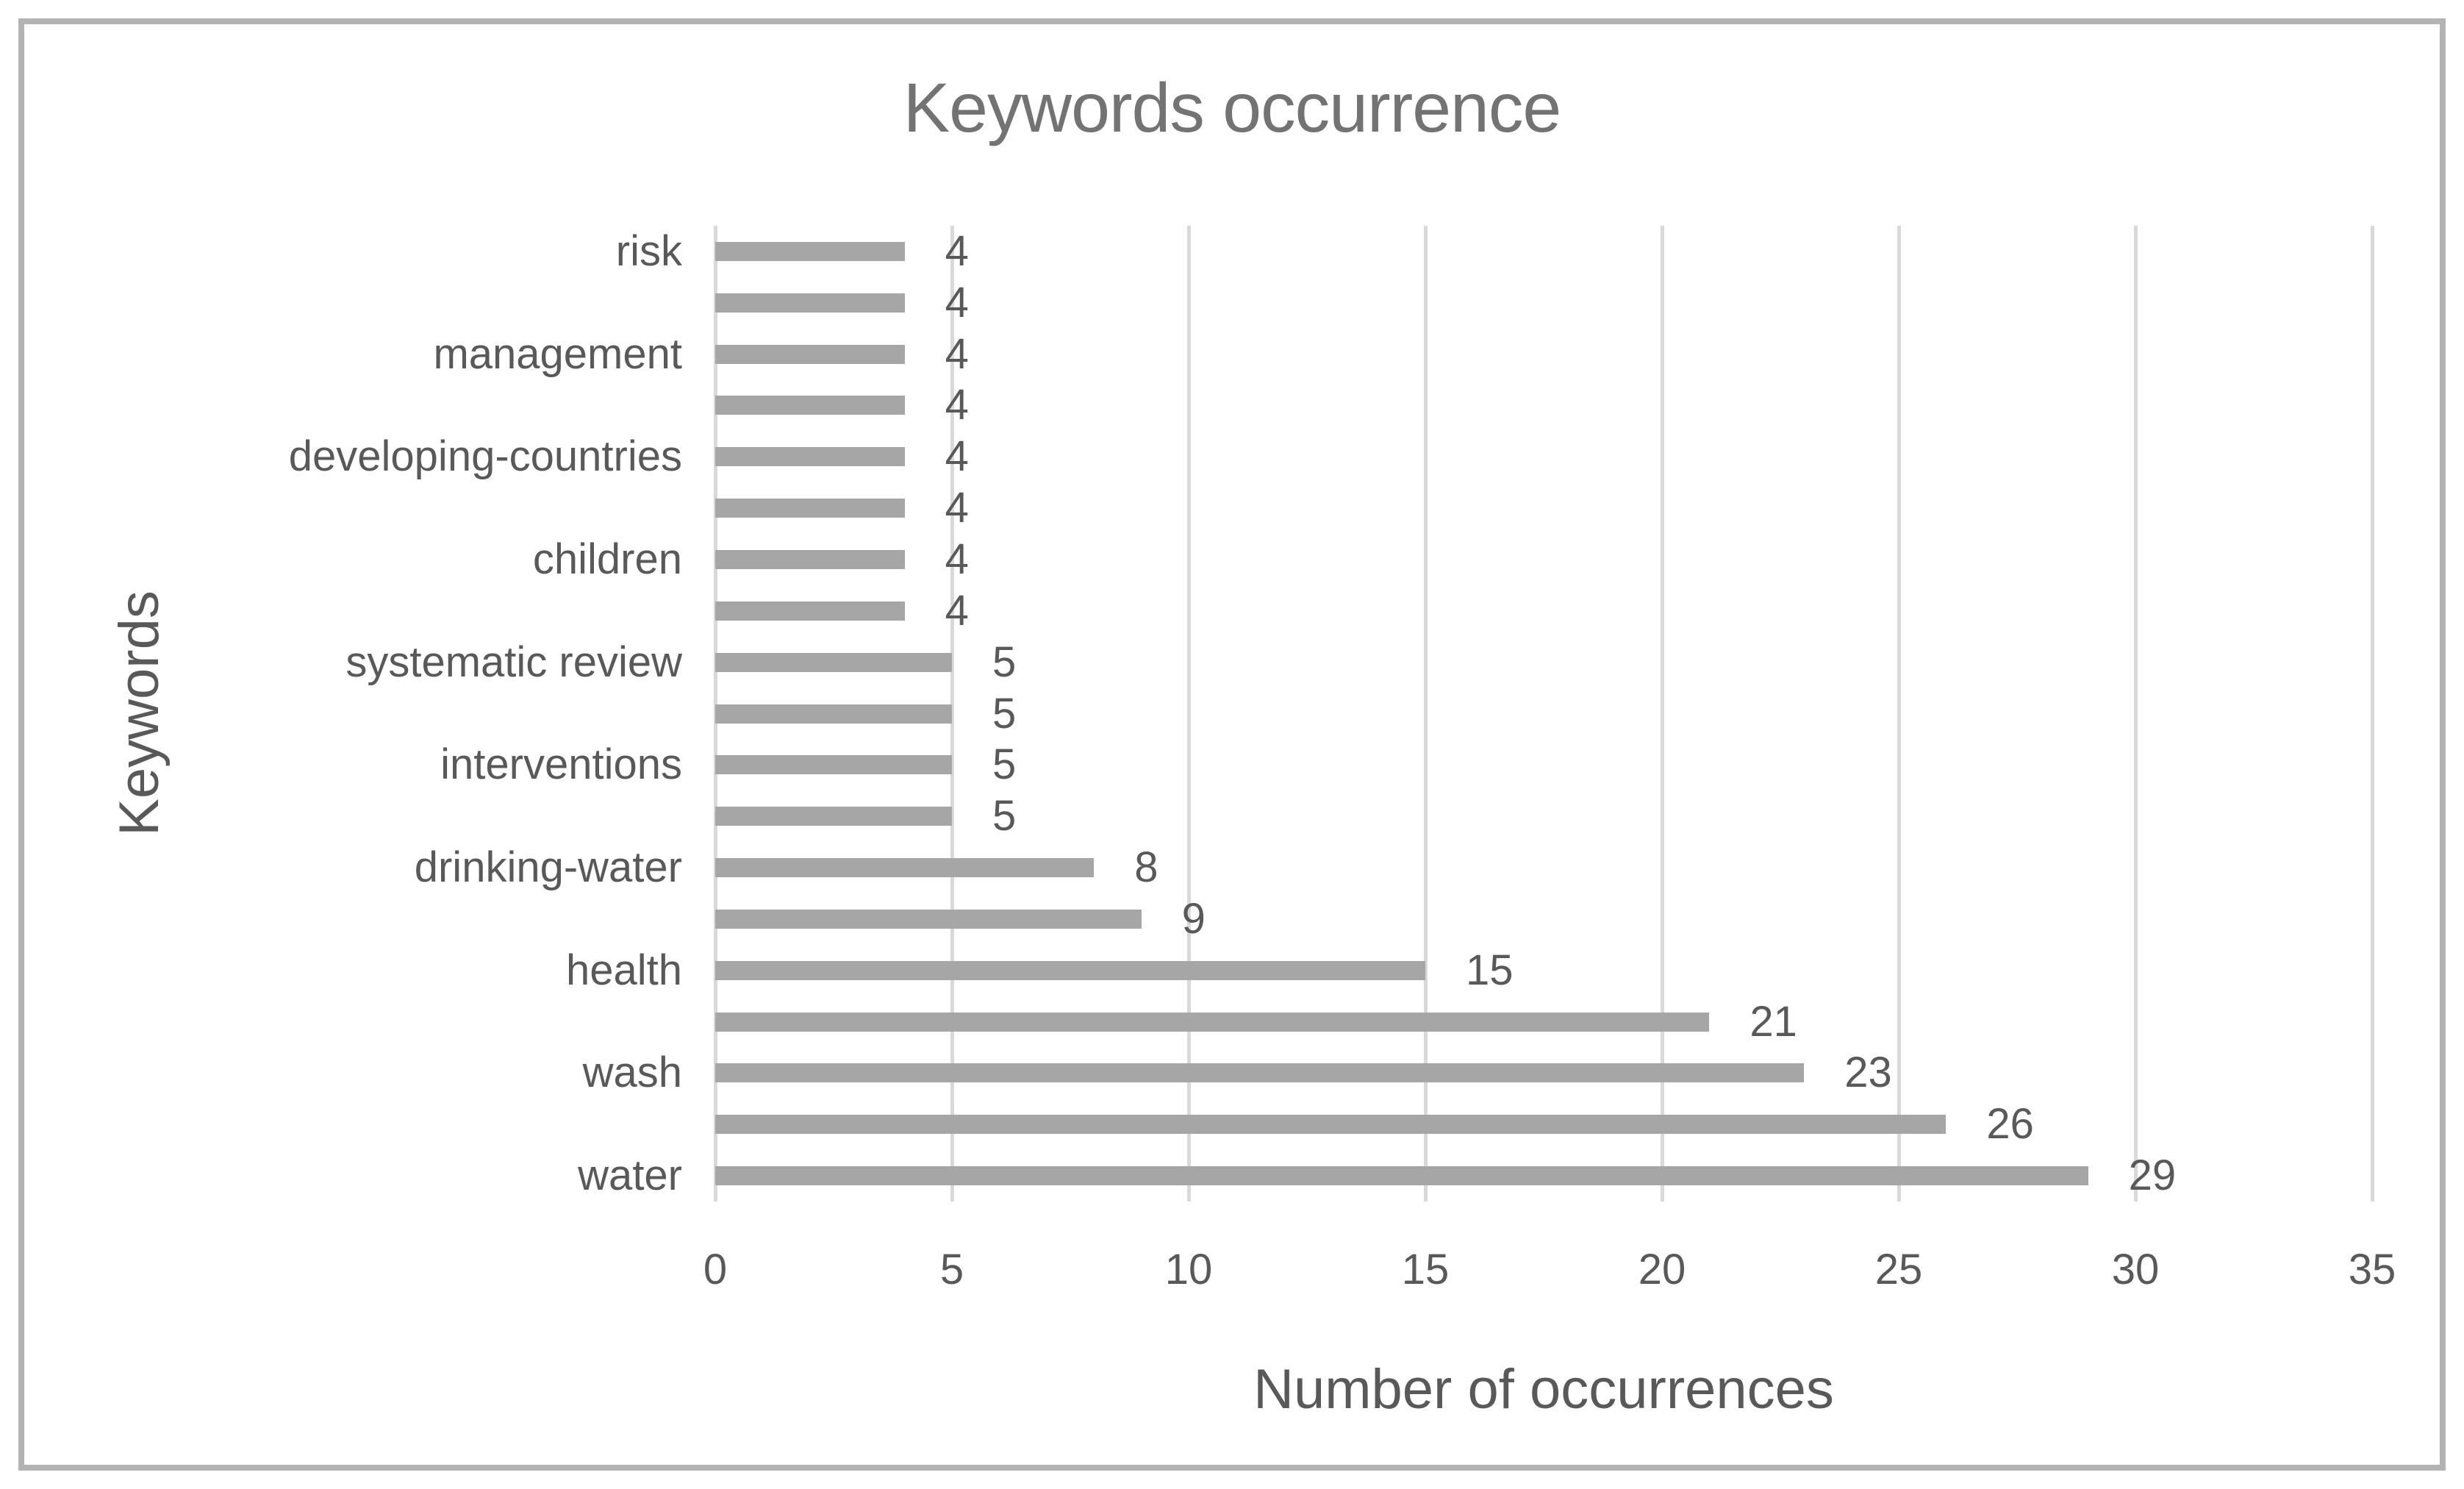 The width and height of the screenshot is (2464, 1489). I want to click on x-tick-label-10: 10, so click(1189, 1270).